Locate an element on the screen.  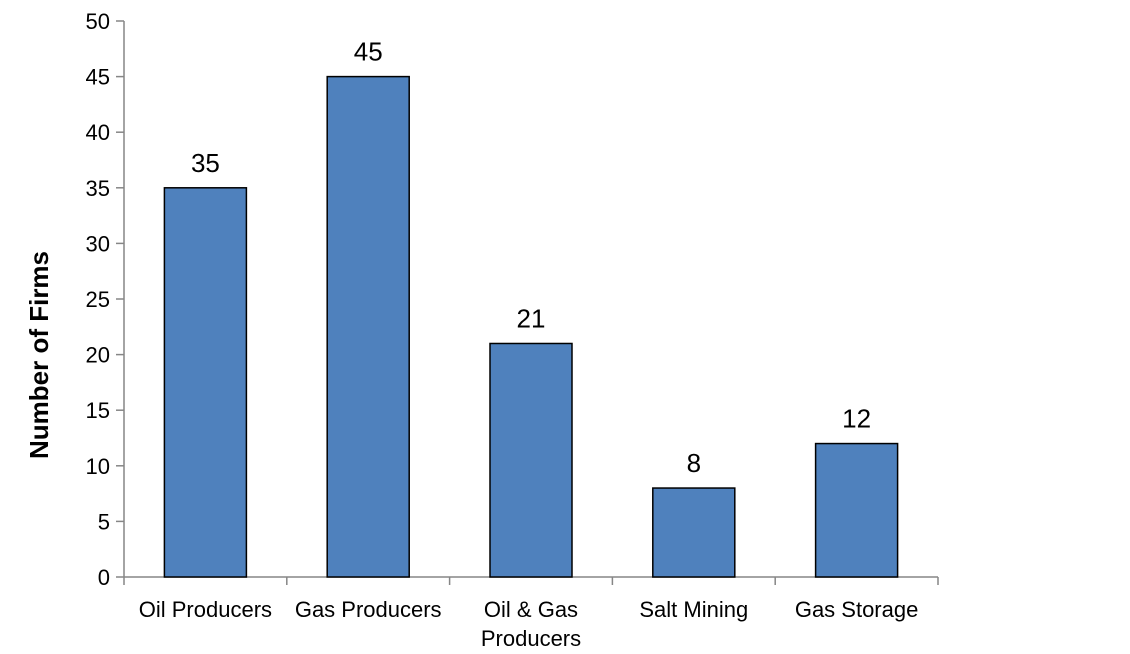
x-tick-label: Gas Producers is located at coordinates (368, 609).